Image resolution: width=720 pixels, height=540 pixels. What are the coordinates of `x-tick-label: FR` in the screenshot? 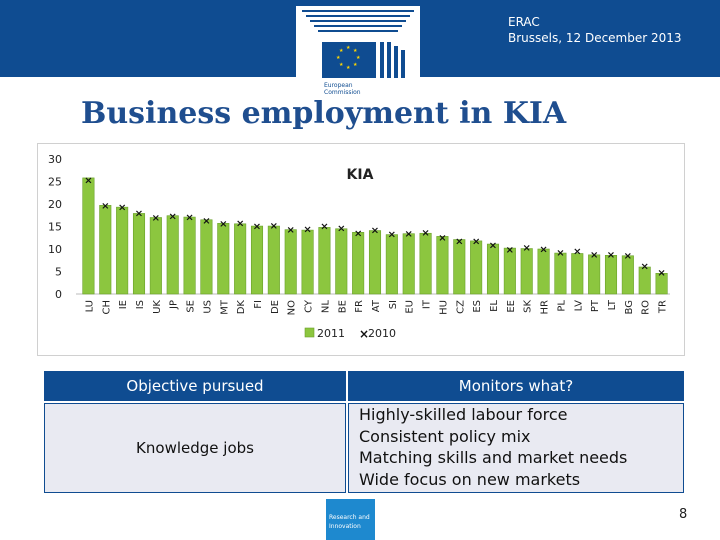 It's located at (359, 306).